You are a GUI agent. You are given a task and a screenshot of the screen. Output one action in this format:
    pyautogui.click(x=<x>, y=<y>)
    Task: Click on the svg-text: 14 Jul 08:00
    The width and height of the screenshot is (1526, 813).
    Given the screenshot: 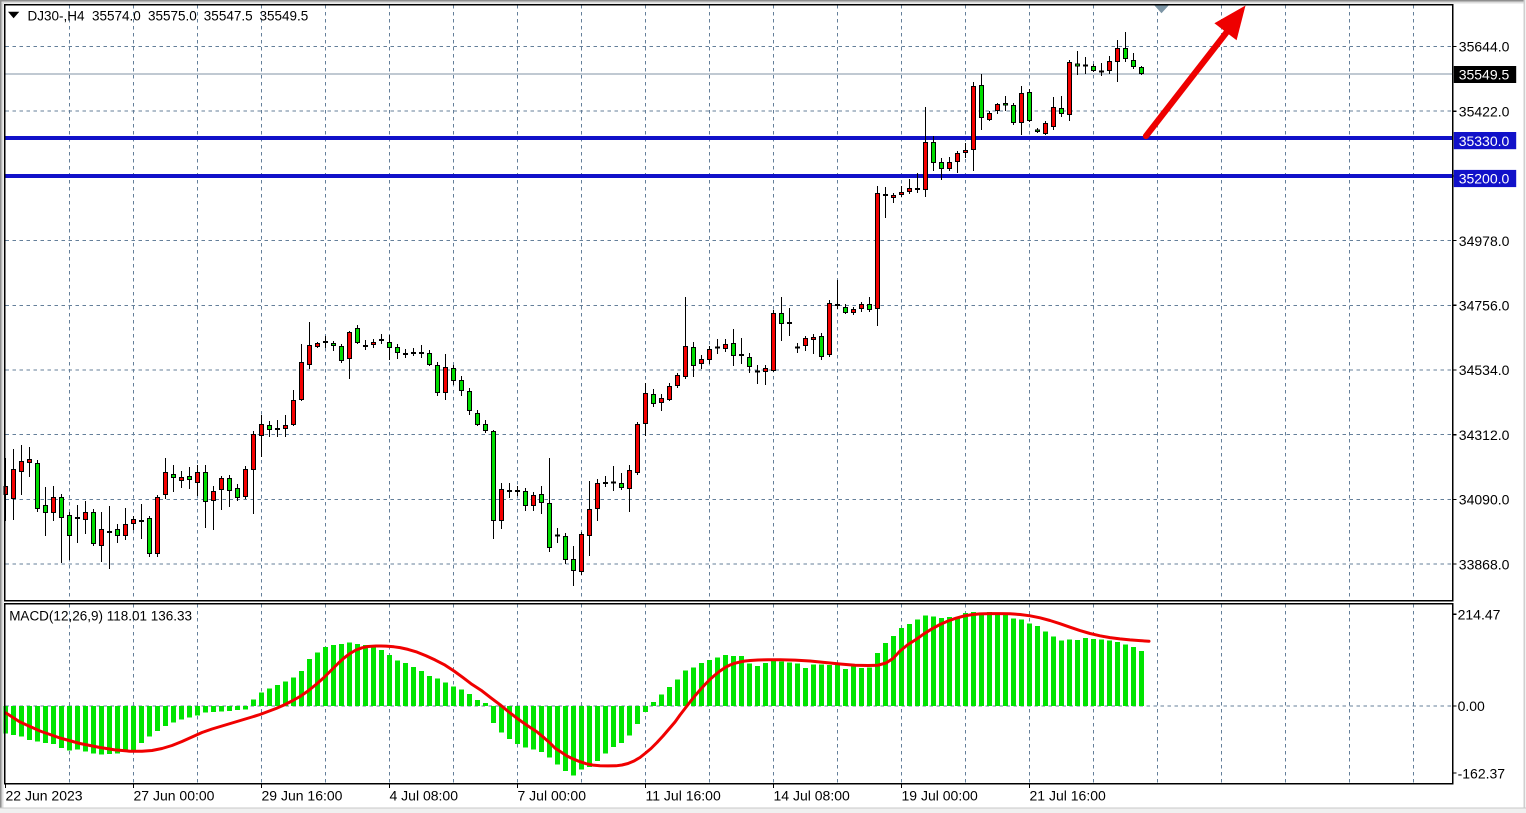 What is the action you would take?
    pyautogui.click(x=812, y=795)
    